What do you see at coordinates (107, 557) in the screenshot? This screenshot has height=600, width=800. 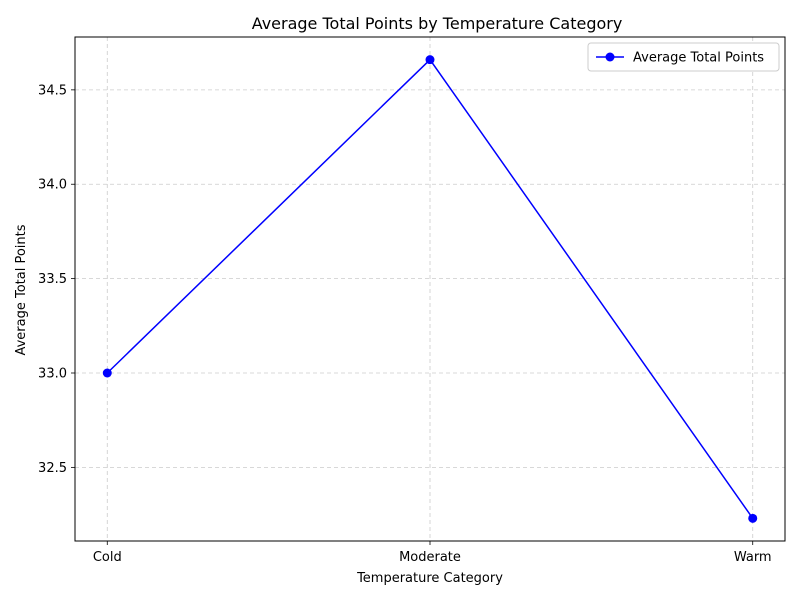 I see `x-tick-label: Cold` at bounding box center [107, 557].